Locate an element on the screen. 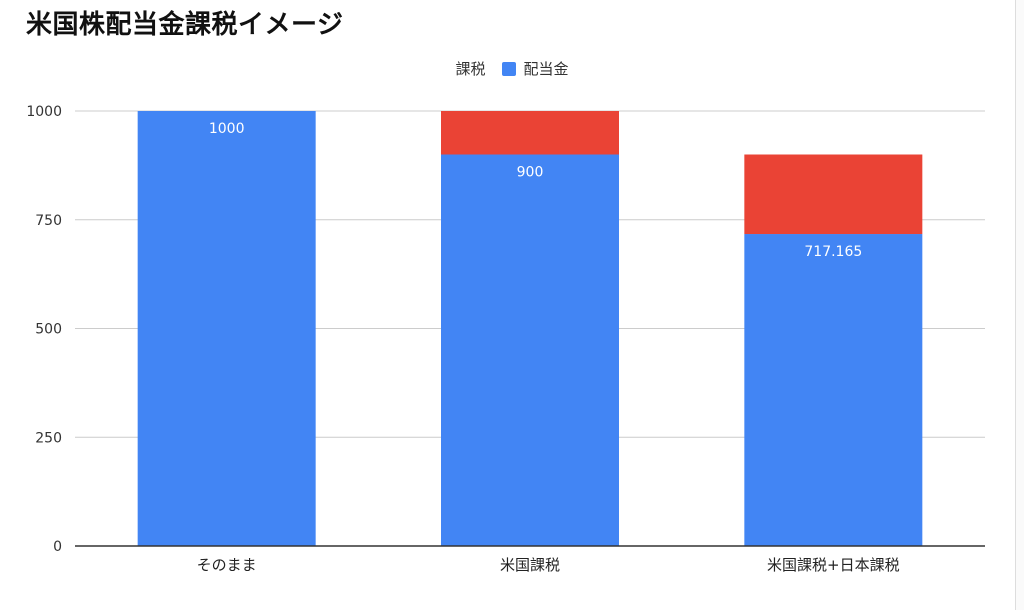 The width and height of the screenshot is (1024, 610). y-tick-label: 500 is located at coordinates (48, 330).